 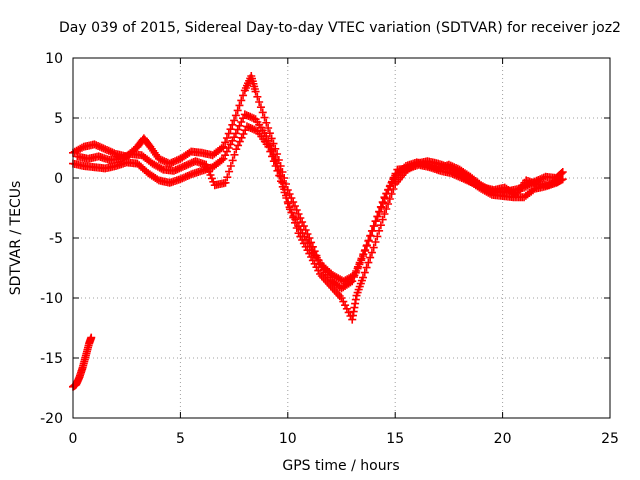 What do you see at coordinates (51, 419) in the screenshot?
I see `y-tick-label: -20` at bounding box center [51, 419].